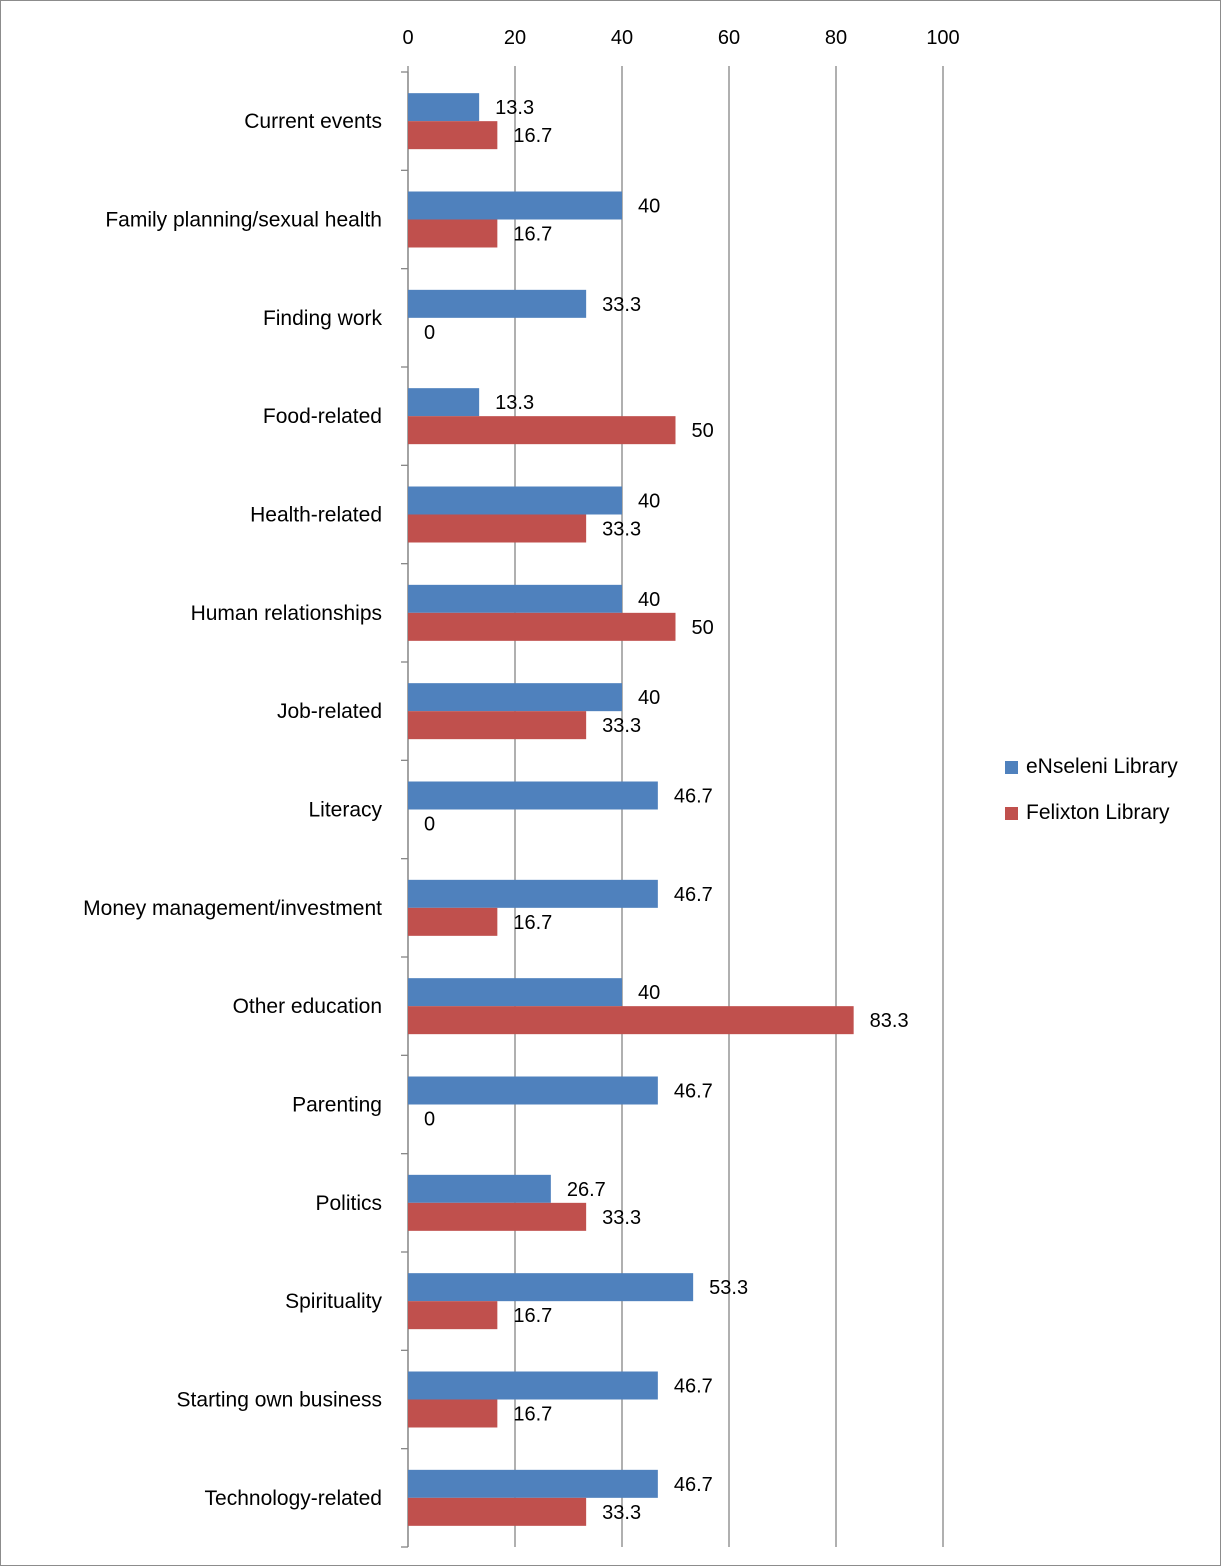  What do you see at coordinates (621, 1218) in the screenshot?
I see `data-label-s2-11: 33.3` at bounding box center [621, 1218].